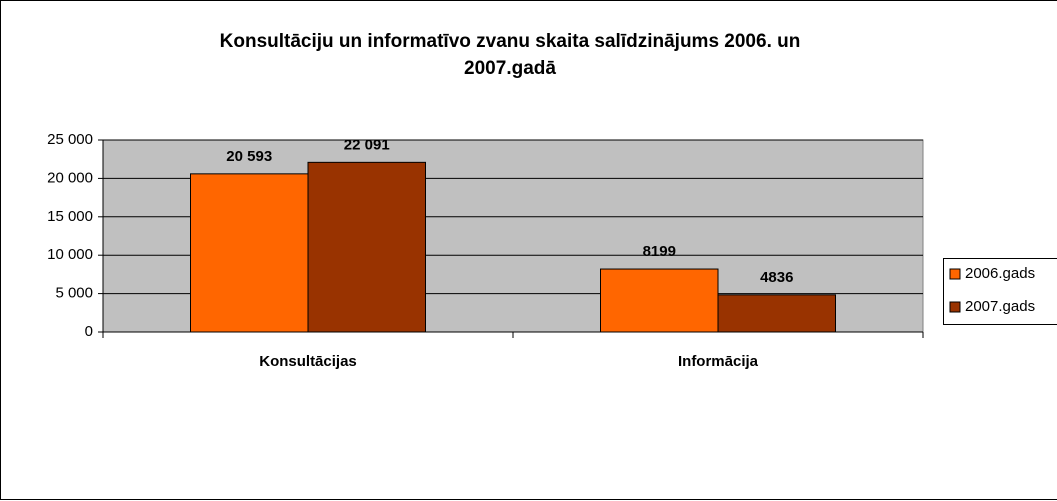 The image size is (1057, 501). Describe the element at coordinates (70, 139) in the screenshot. I see `y-tick-label: 25 000` at that location.